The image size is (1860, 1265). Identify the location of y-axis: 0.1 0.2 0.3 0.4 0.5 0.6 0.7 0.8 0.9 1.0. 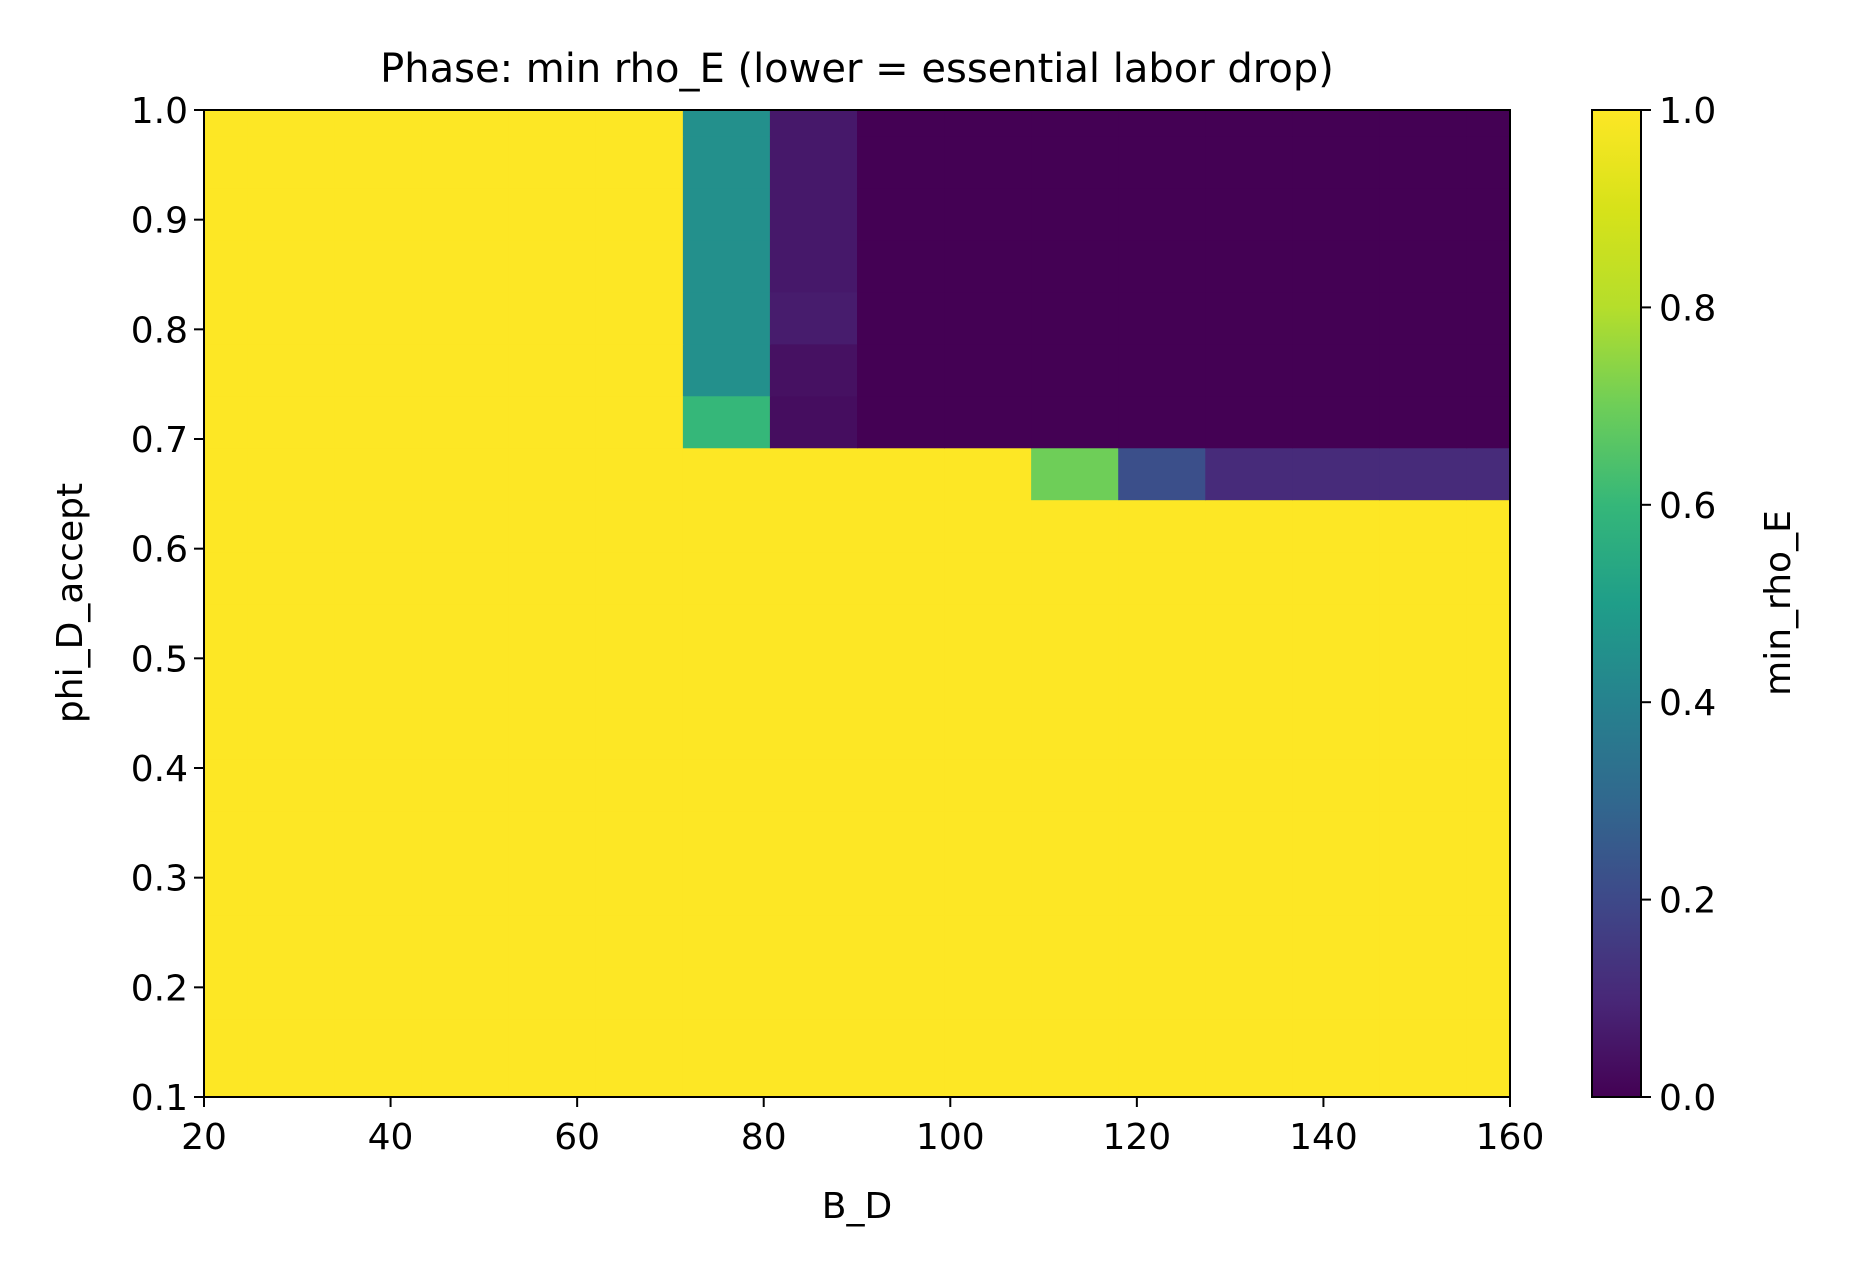
(167, 605).